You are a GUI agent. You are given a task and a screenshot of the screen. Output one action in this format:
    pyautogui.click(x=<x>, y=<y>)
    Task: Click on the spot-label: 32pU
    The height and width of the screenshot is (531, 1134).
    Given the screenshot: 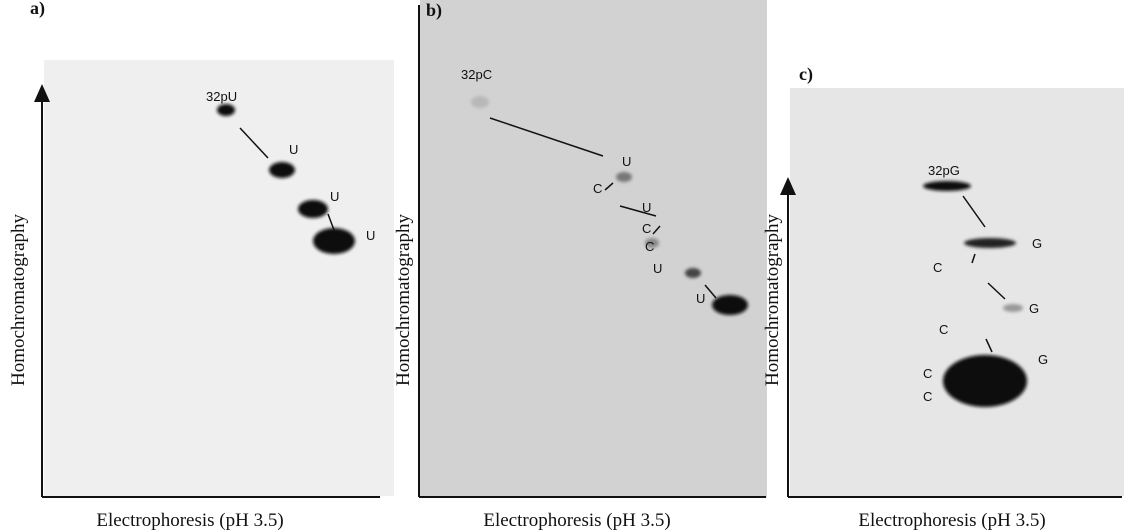 What is the action you would take?
    pyautogui.click(x=221, y=96)
    